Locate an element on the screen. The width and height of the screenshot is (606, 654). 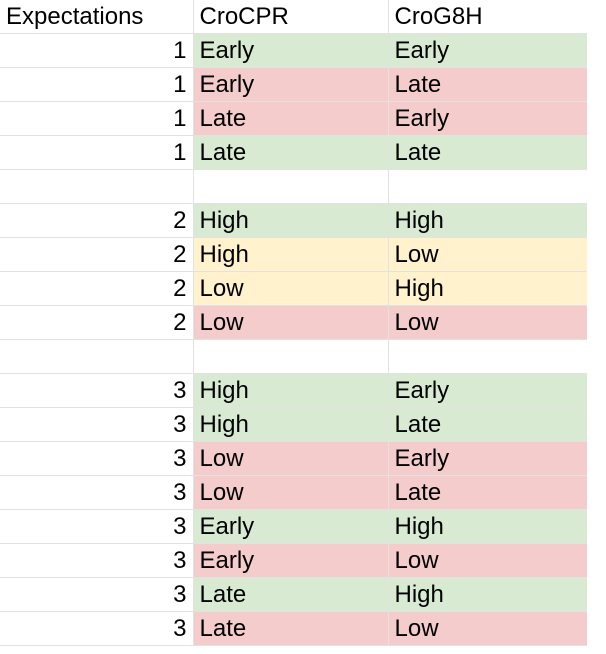
table-row: 2 Low Low is located at coordinates (293, 322).